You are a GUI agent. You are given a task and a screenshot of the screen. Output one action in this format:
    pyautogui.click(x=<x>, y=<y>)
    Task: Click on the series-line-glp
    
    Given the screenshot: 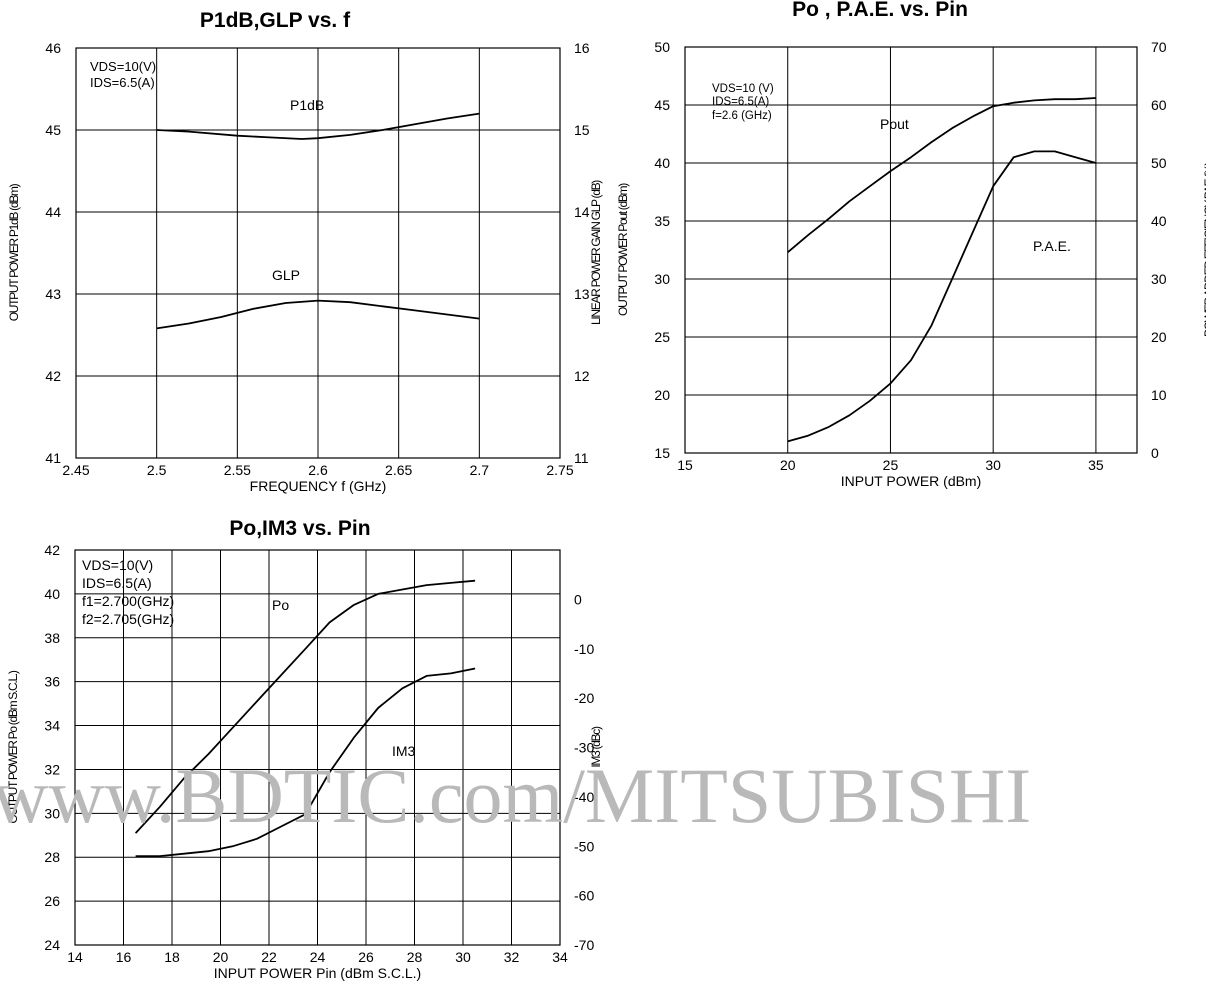 What is the action you would take?
    pyautogui.click(x=318, y=314)
    